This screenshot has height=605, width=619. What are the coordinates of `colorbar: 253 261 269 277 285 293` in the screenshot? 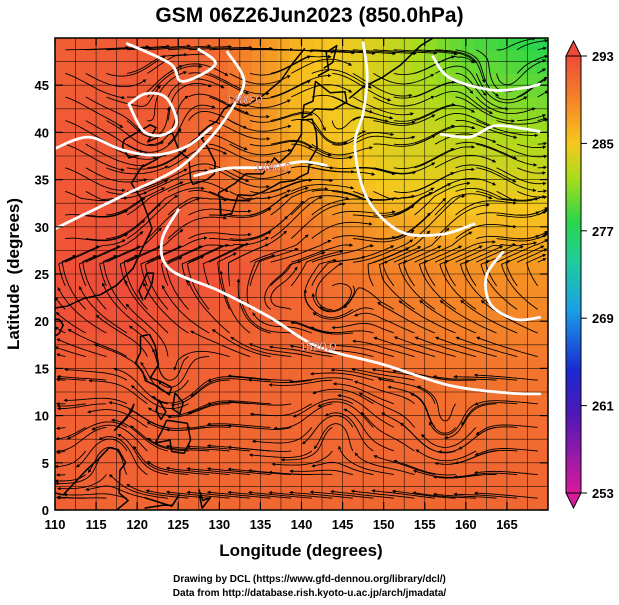 It's located at (589, 274).